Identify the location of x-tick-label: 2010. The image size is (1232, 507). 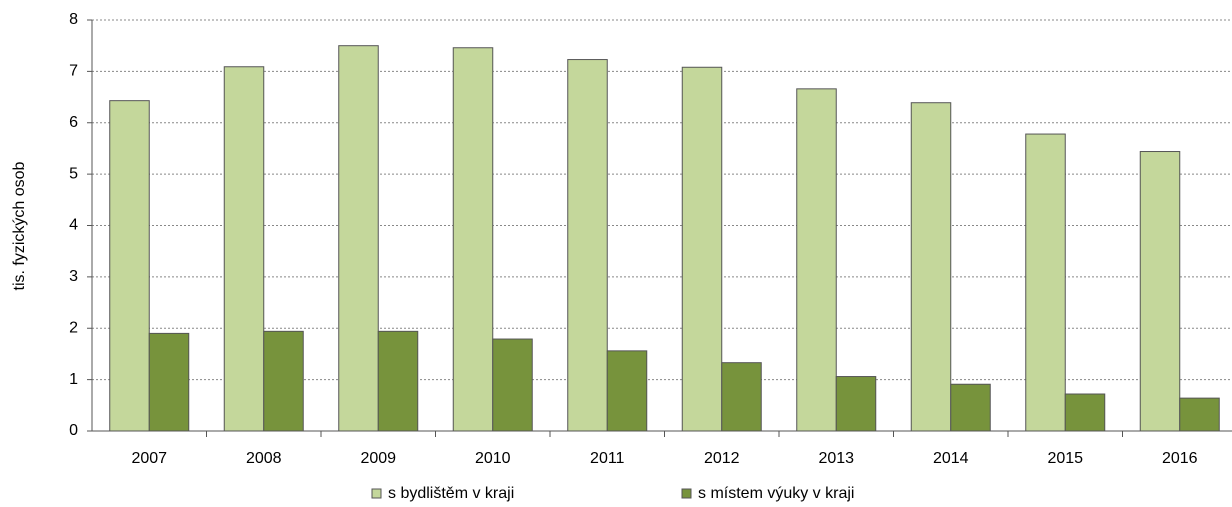
(493, 458).